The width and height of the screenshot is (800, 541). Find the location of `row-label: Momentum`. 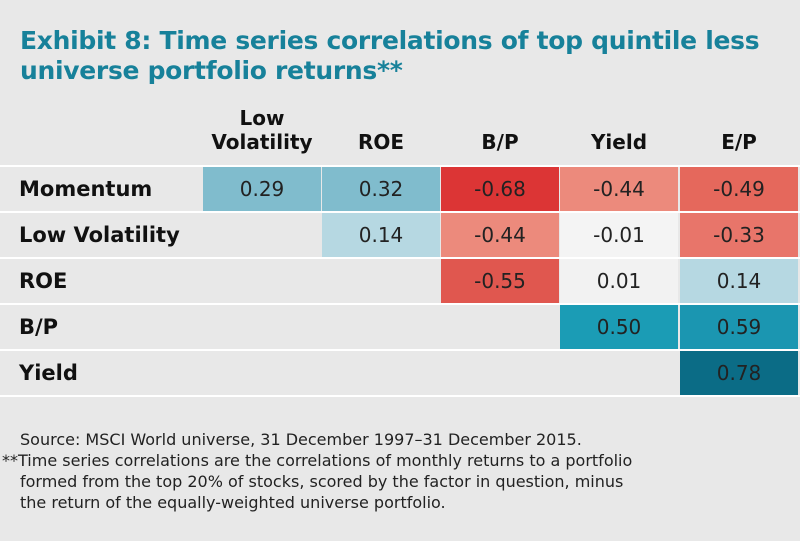

row-label: Momentum is located at coordinates (86, 189).